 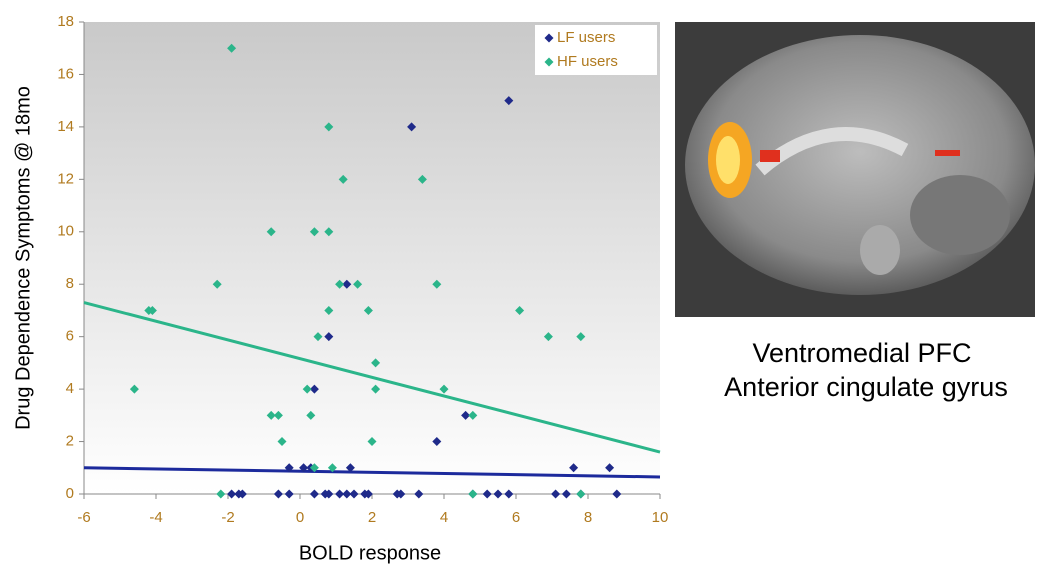 I want to click on x-tick-label: 0, so click(x=300, y=517).